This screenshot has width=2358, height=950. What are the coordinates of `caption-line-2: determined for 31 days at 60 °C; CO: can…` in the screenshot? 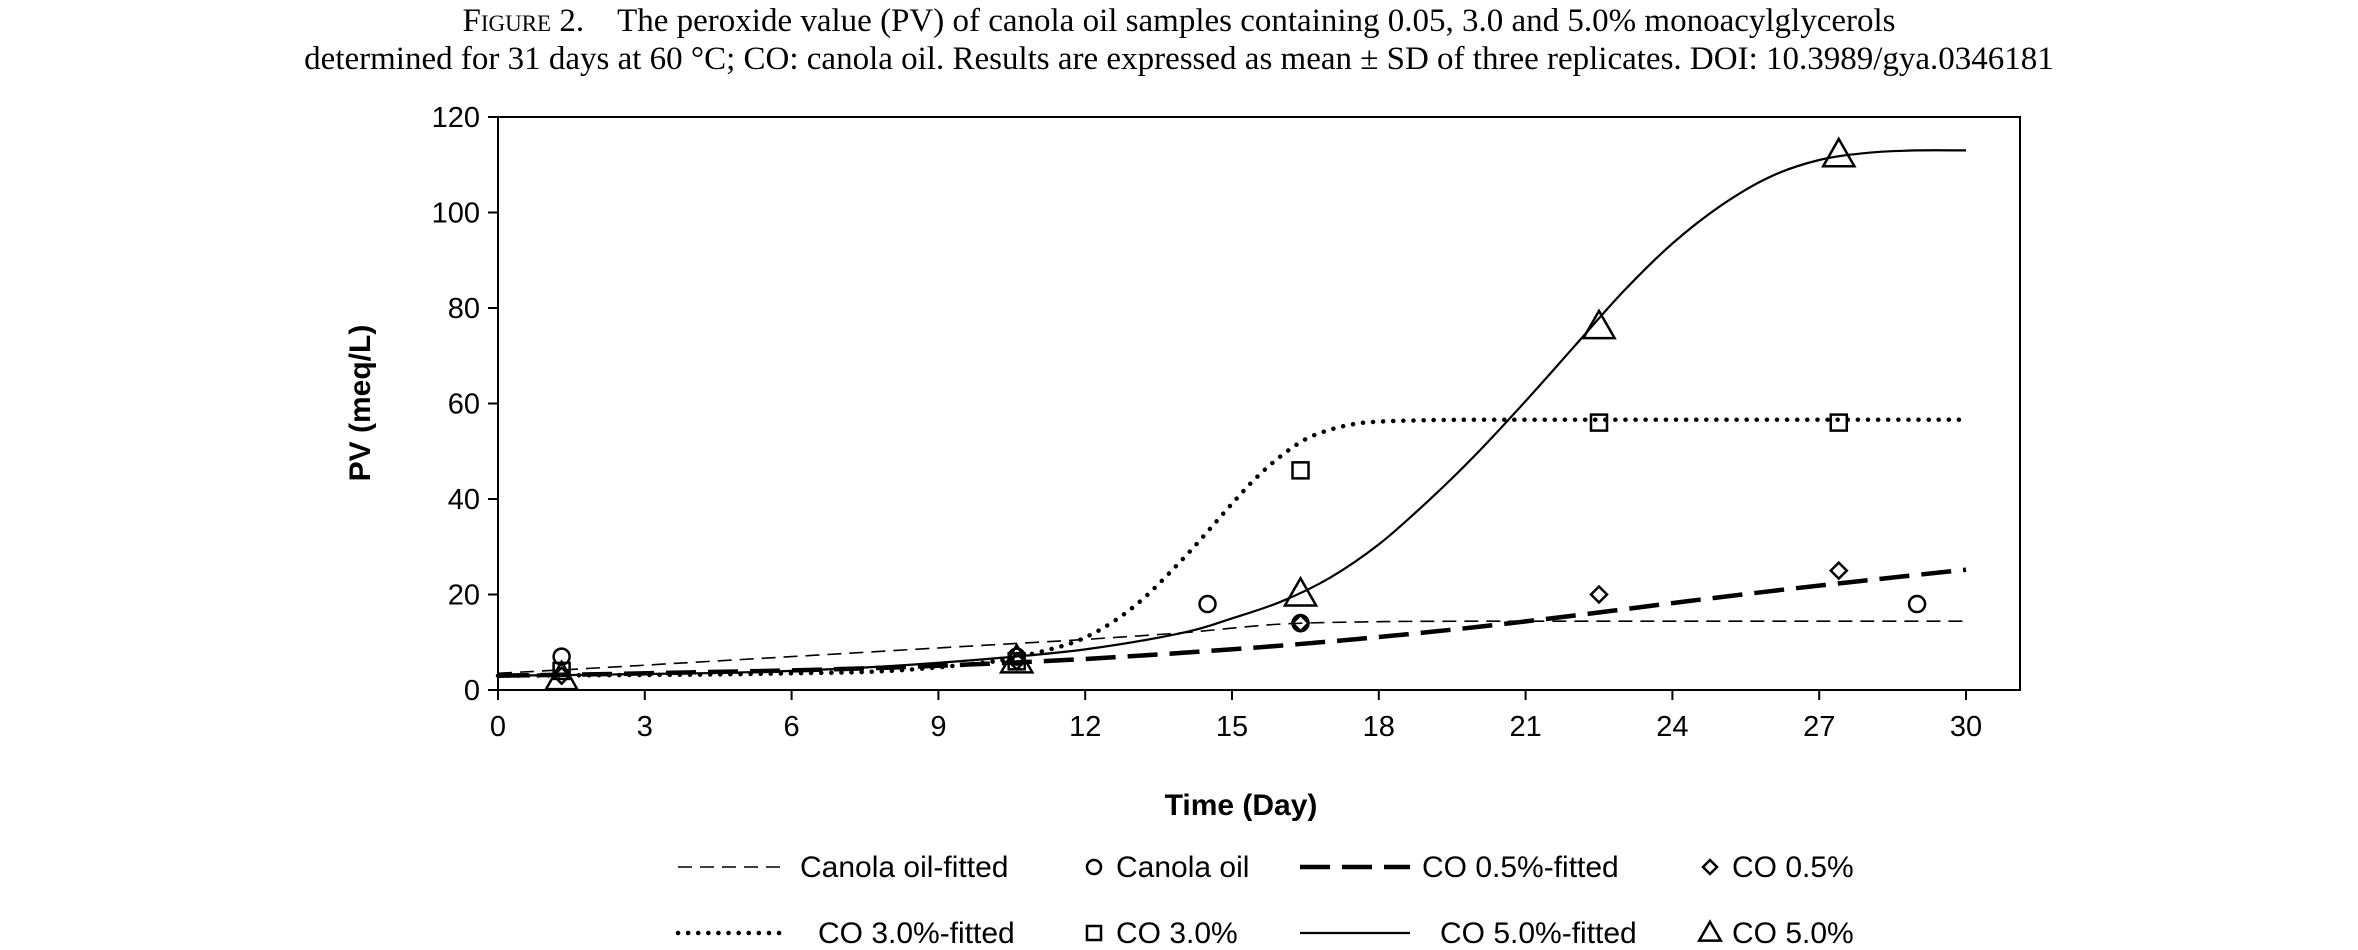 It's located at (1179, 59).